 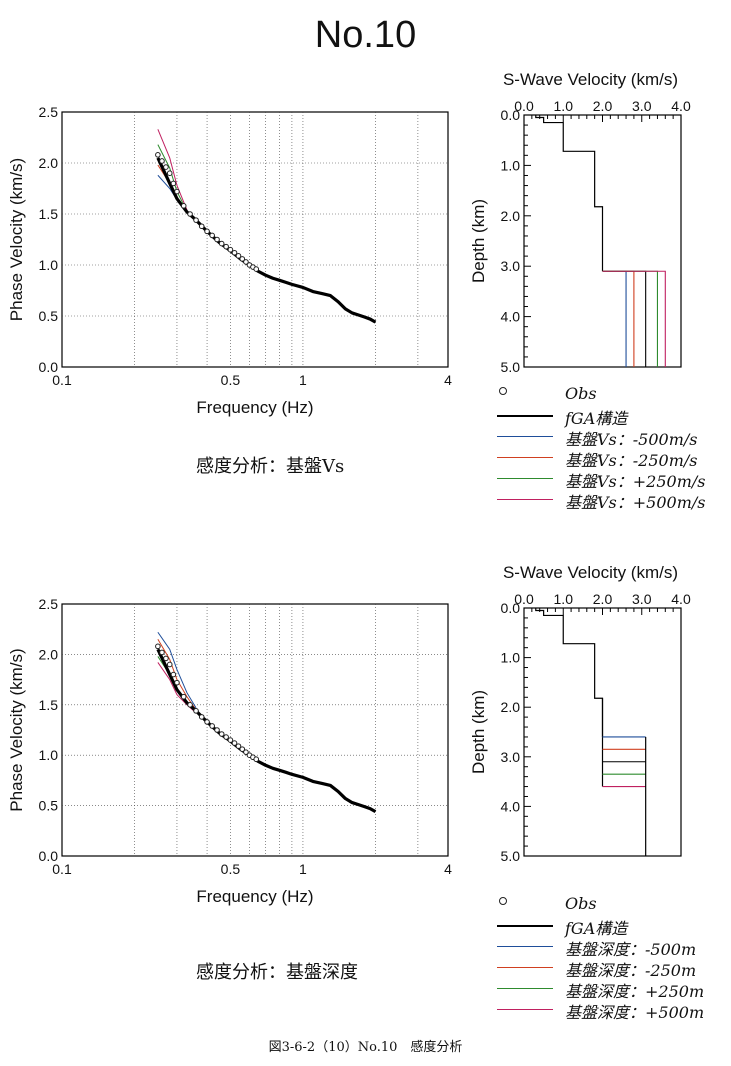 I want to click on chart1-y-tick-label: 5.0, so click(x=511, y=367).